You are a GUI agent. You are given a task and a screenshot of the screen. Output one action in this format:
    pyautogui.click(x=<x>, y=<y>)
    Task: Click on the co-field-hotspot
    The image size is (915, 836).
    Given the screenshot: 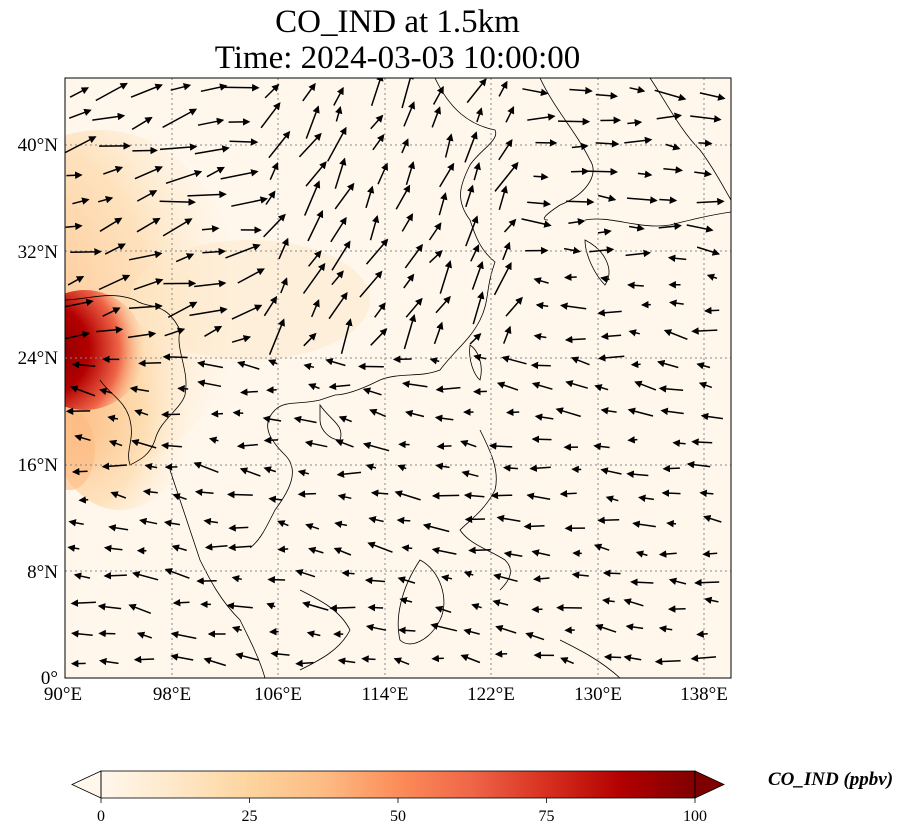 What is the action you would take?
    pyautogui.click(x=105, y=350)
    